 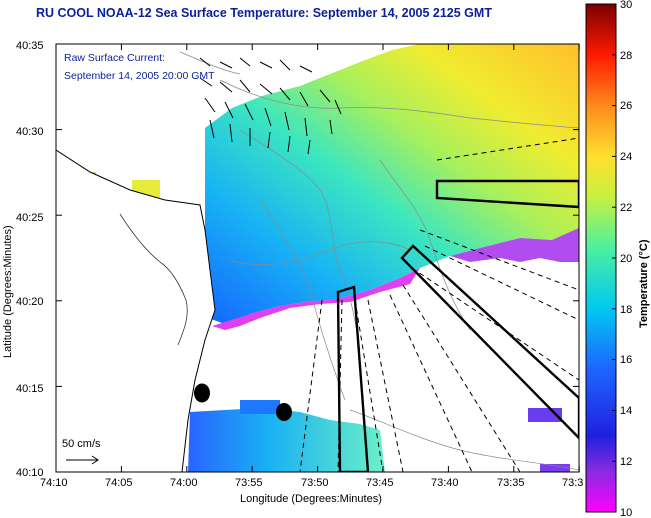 What do you see at coordinates (260, 407) in the screenshot?
I see `sst-south-patch` at bounding box center [260, 407].